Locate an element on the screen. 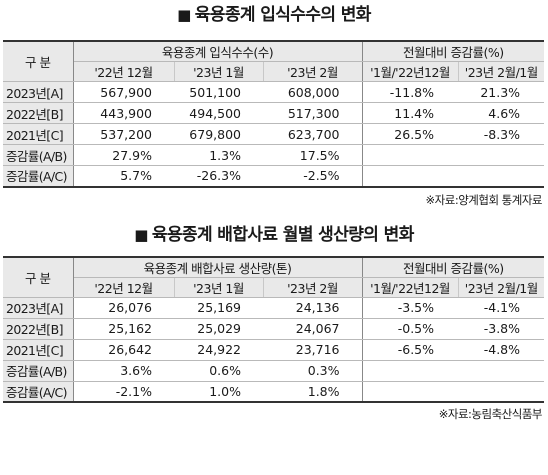 This screenshot has width=548, height=475. table-cell: 5.7% is located at coordinates (123, 176).